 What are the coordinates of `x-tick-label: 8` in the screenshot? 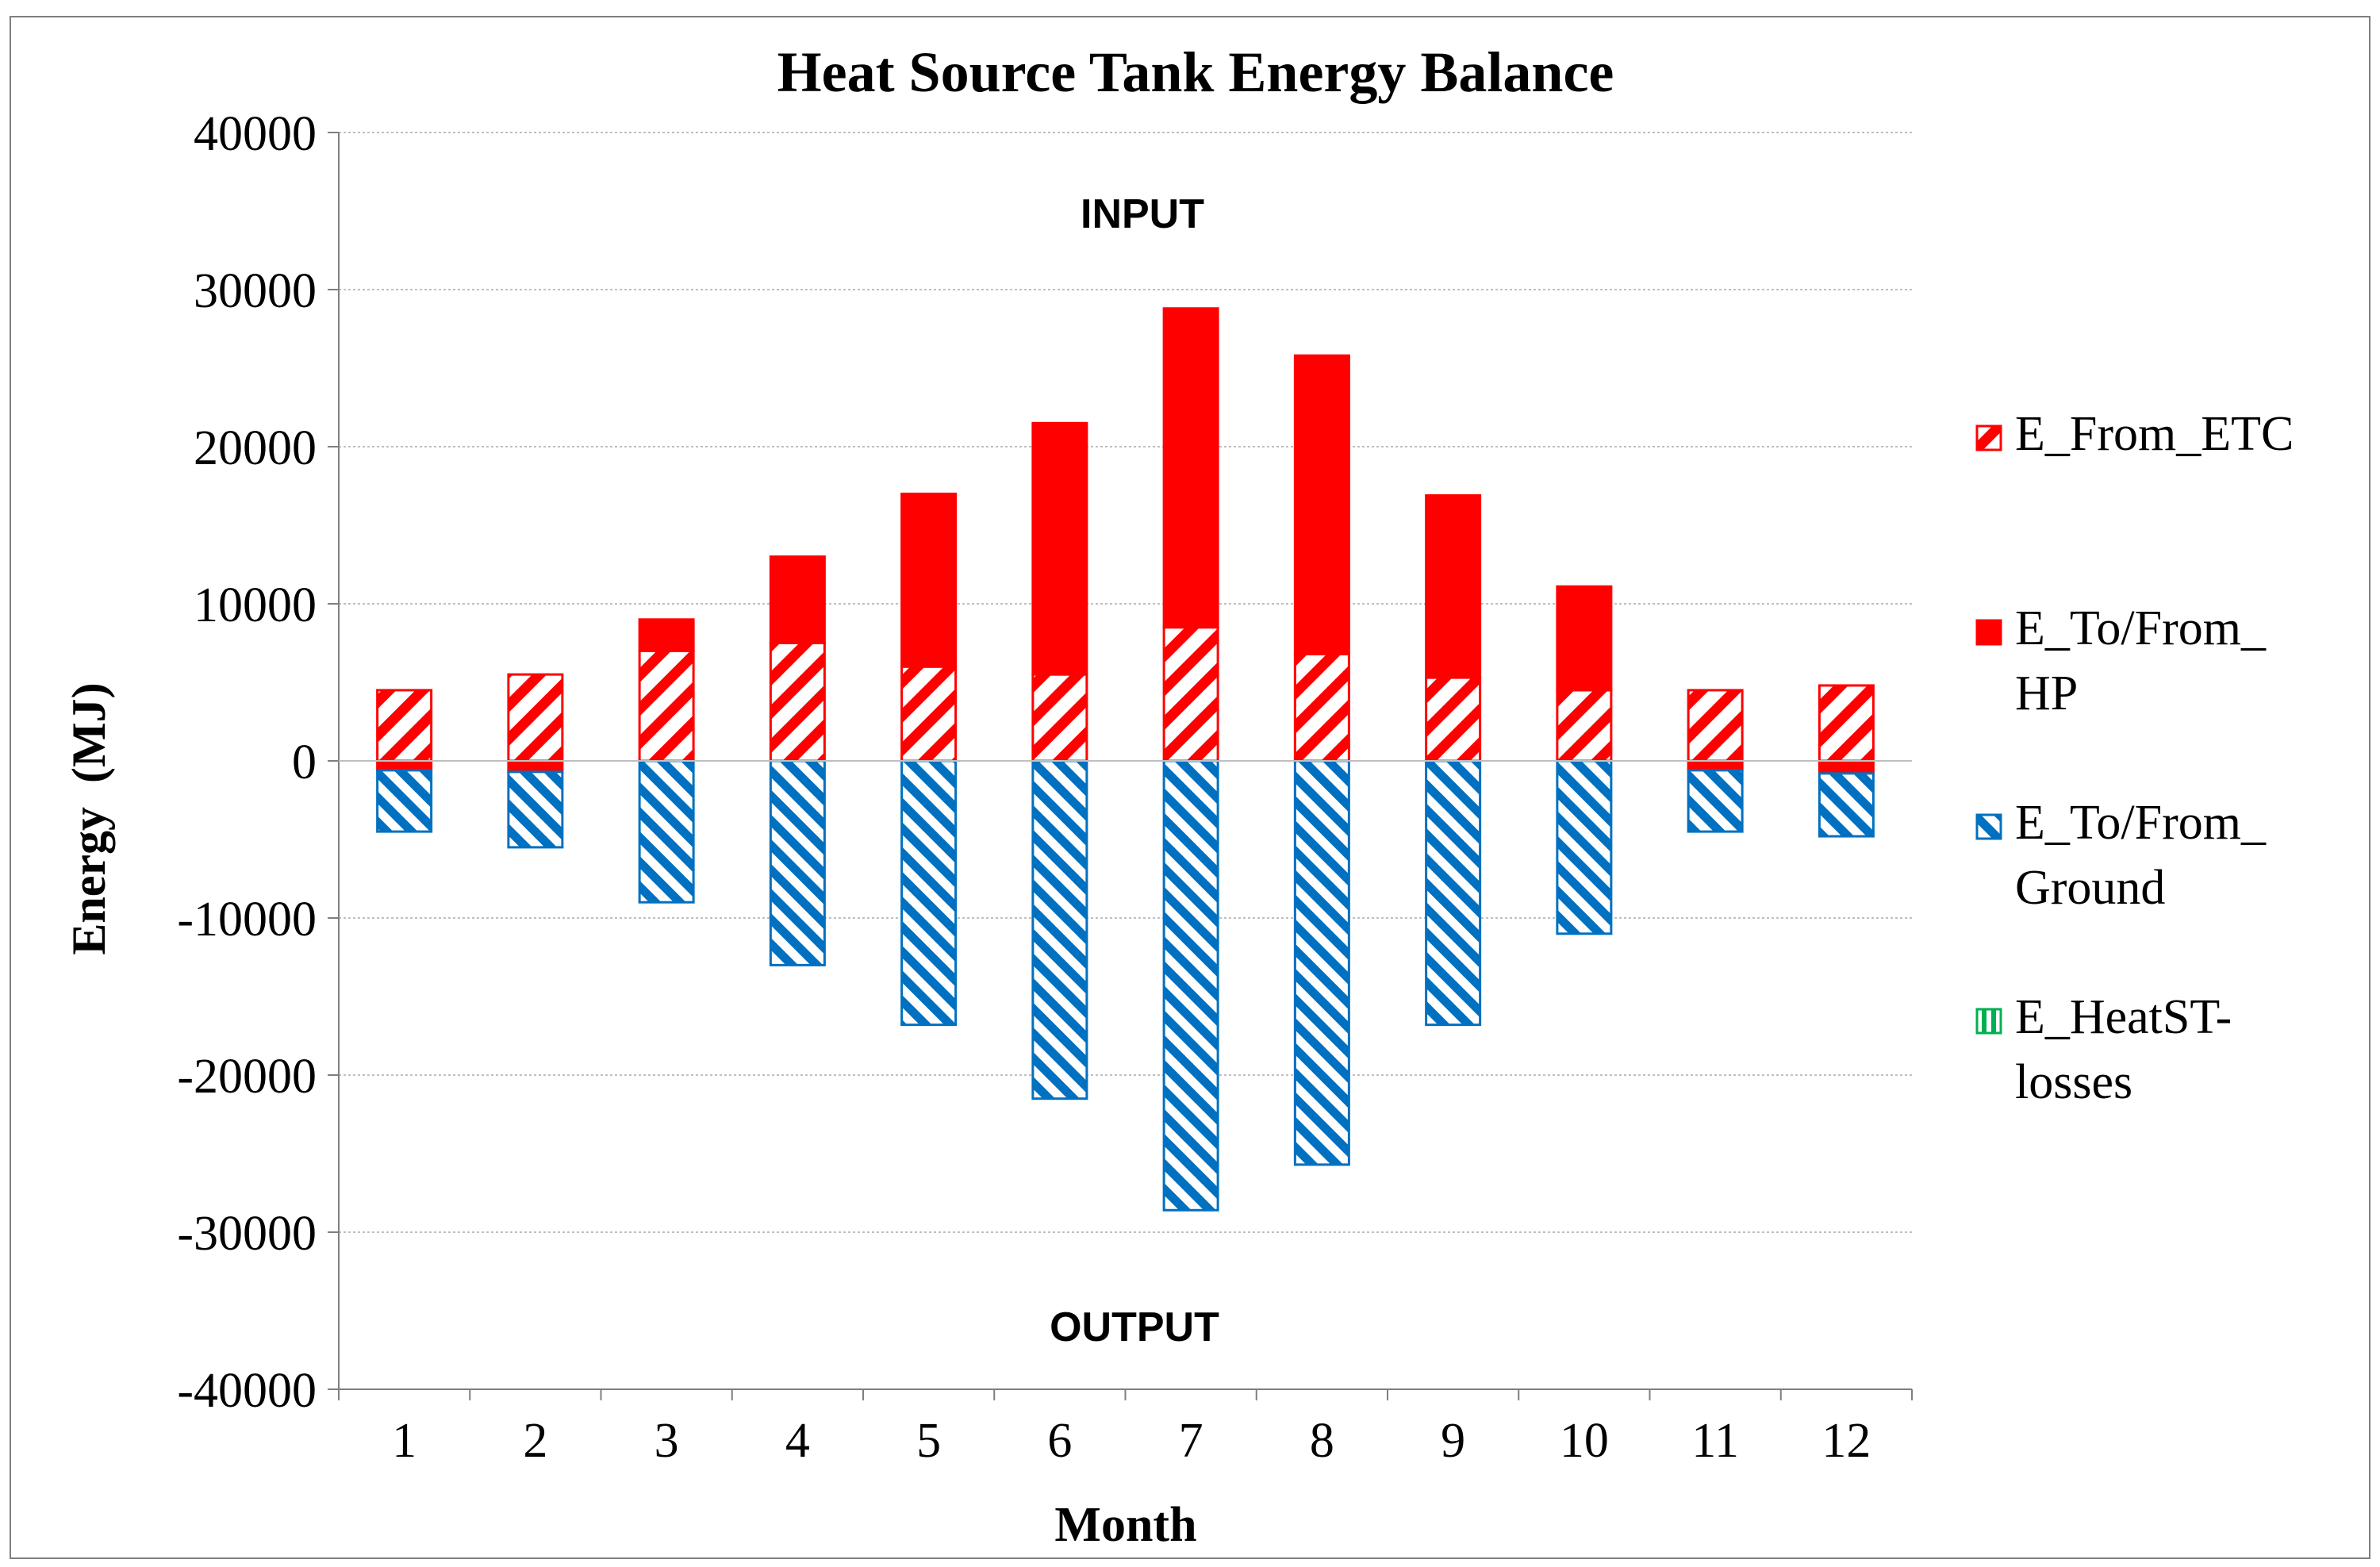 It's located at (1322, 1441).